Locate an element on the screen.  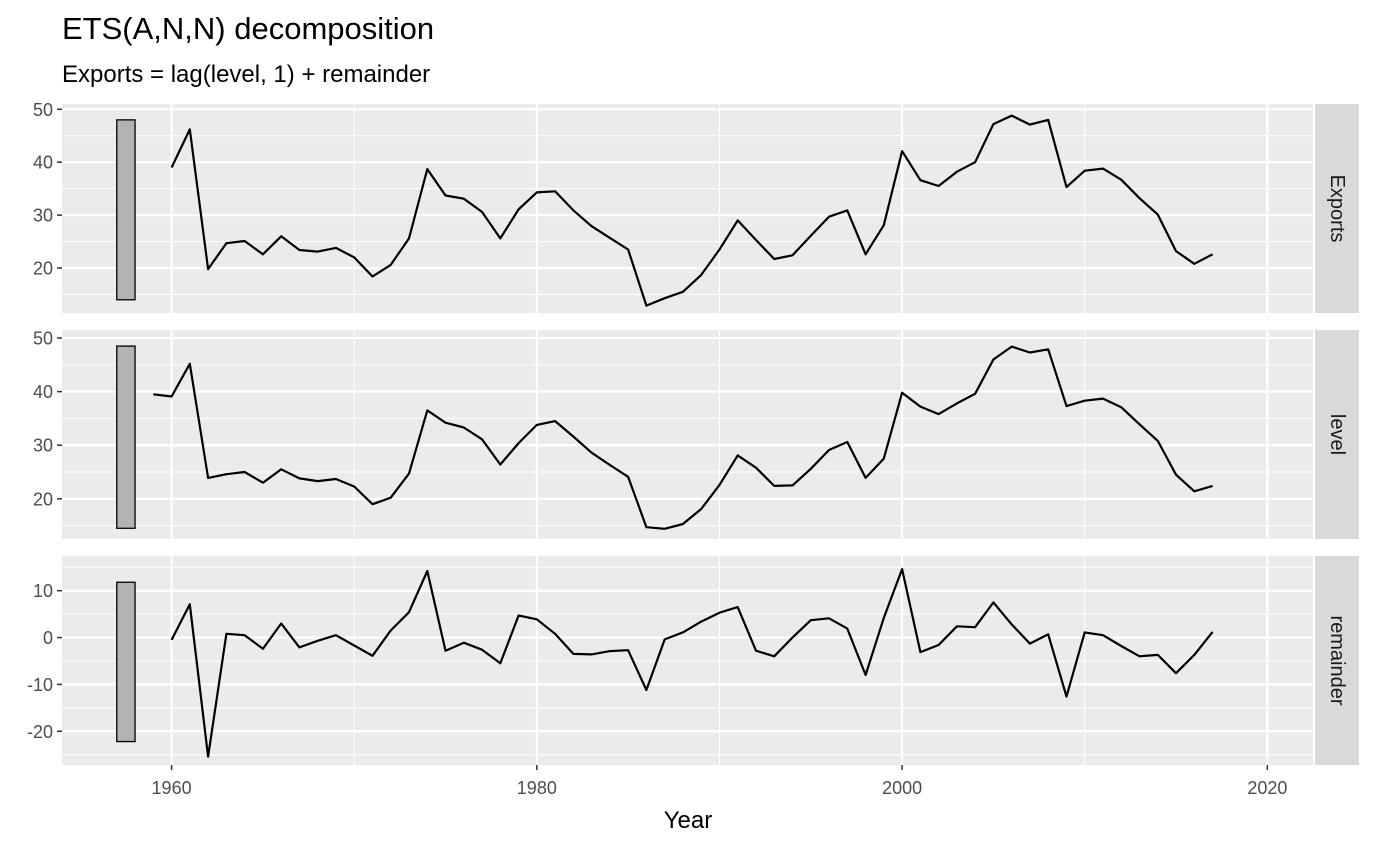
x-tick-label: 2000 is located at coordinates (902, 788).